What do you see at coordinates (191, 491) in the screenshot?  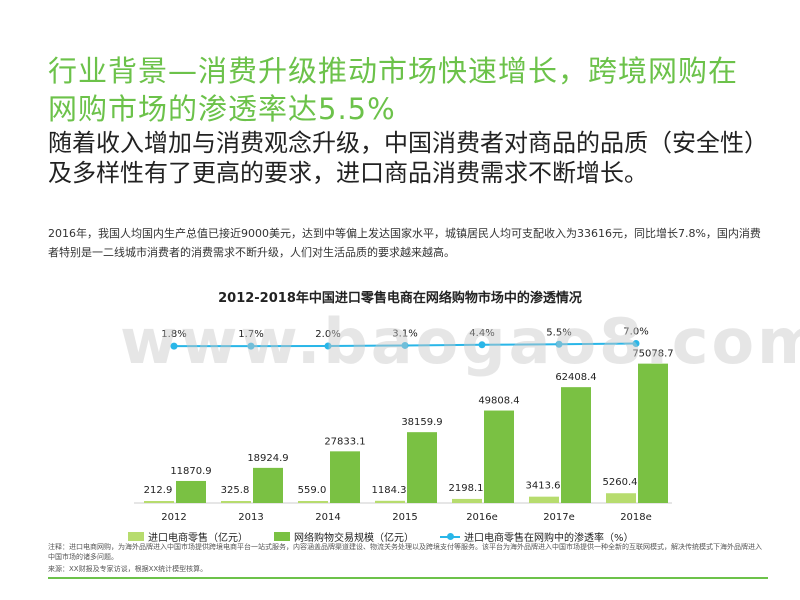 I see `bar-online-2012` at bounding box center [191, 491].